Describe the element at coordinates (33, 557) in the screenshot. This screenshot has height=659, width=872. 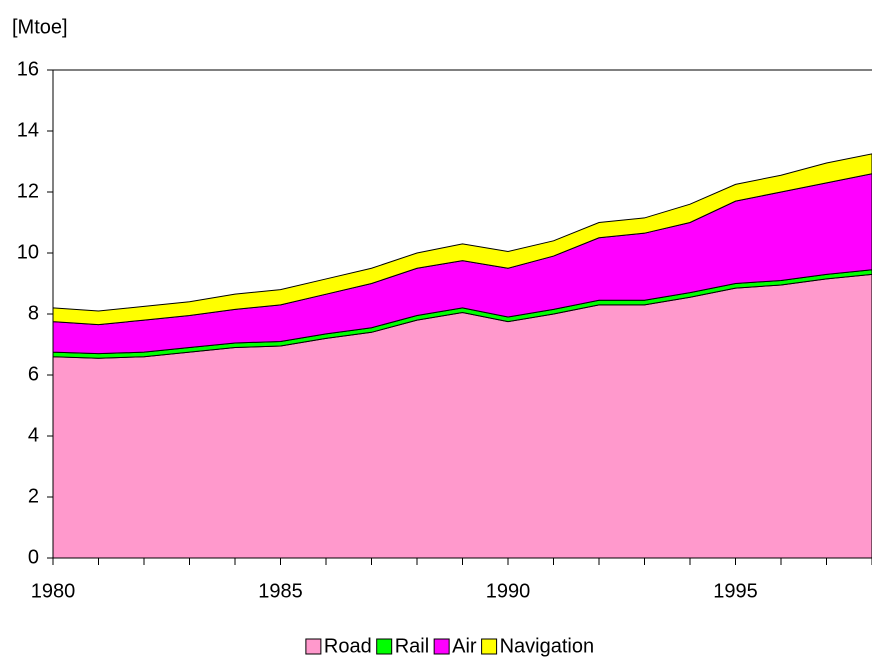
I see `y-tick-label: 0` at that location.